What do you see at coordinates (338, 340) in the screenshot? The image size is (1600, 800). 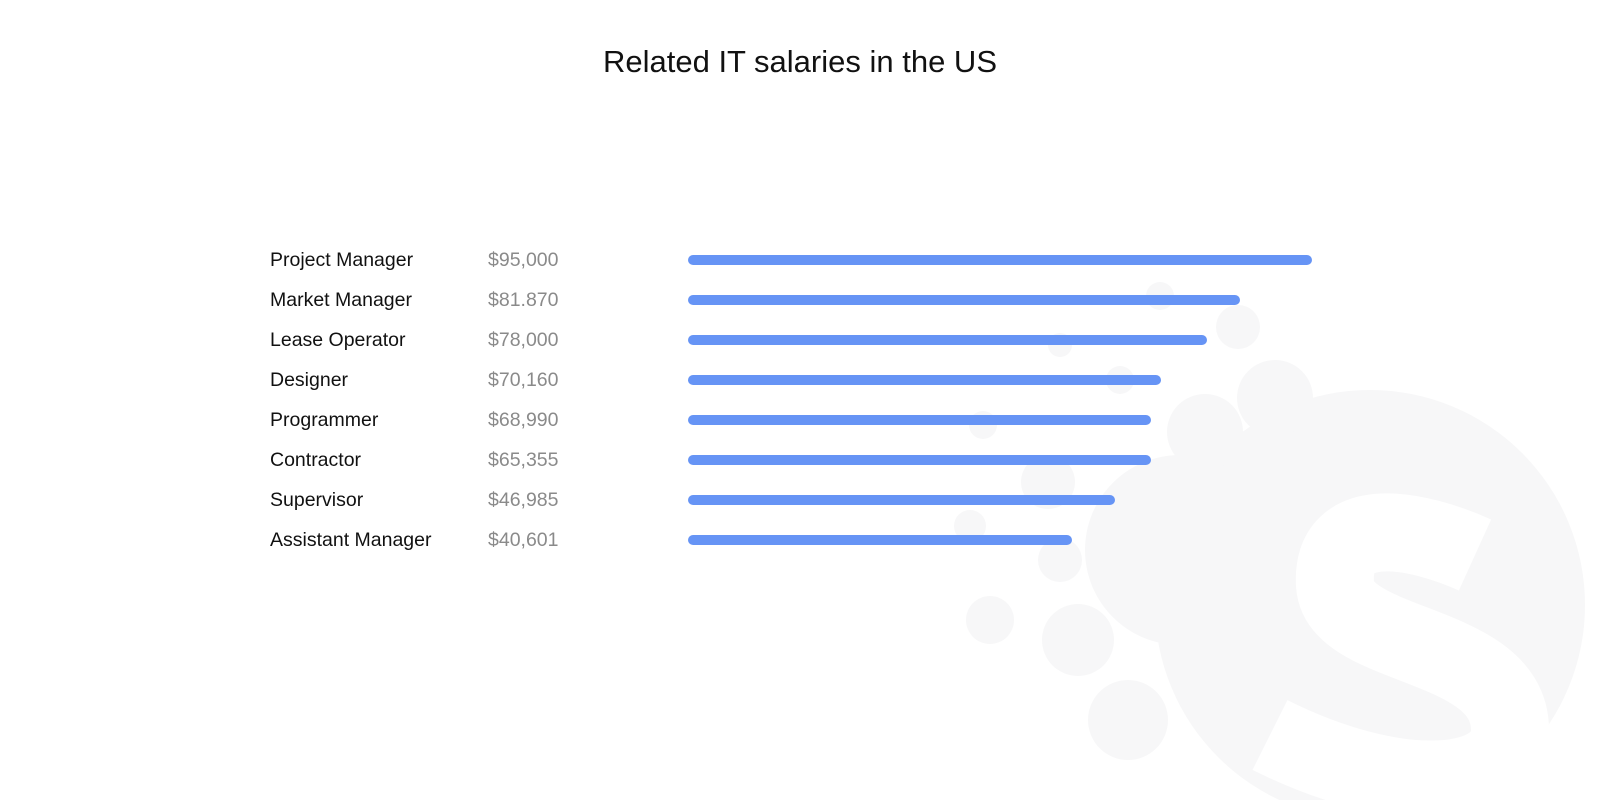 I see `category-label: Lease Operator` at bounding box center [338, 340].